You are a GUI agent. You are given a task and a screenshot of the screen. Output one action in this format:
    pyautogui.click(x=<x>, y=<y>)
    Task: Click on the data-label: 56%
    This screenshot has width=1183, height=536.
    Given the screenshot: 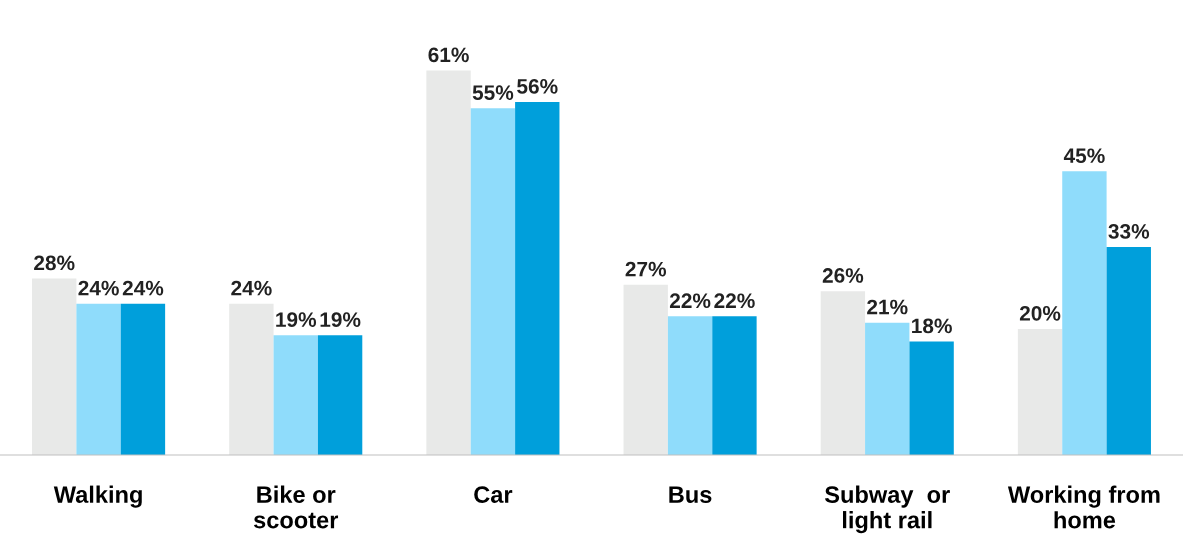 What is the action you would take?
    pyautogui.click(x=537, y=86)
    